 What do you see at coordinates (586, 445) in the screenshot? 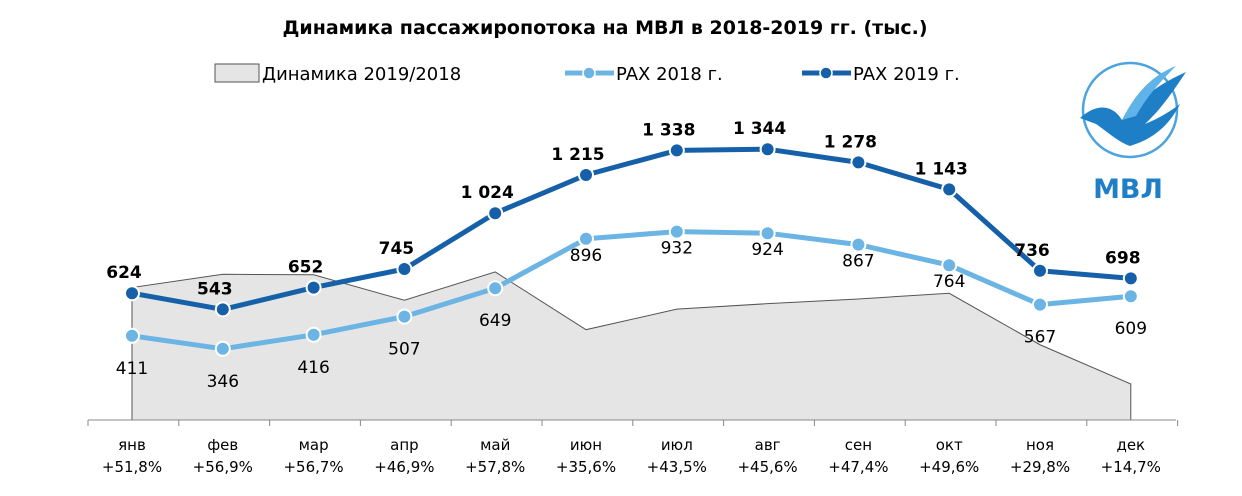
I see `x-tick-label: июн` at bounding box center [586, 445].